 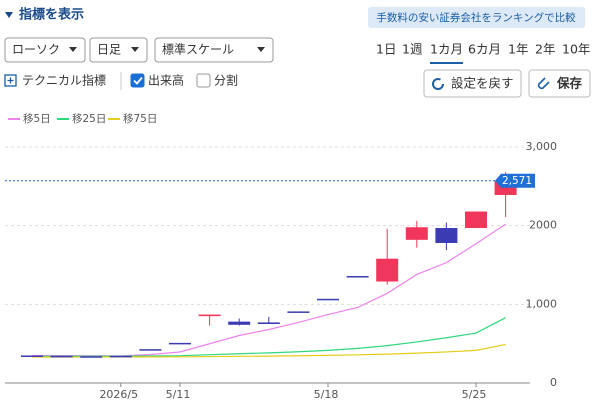 I want to click on plus-sign, so click(x=10, y=80).